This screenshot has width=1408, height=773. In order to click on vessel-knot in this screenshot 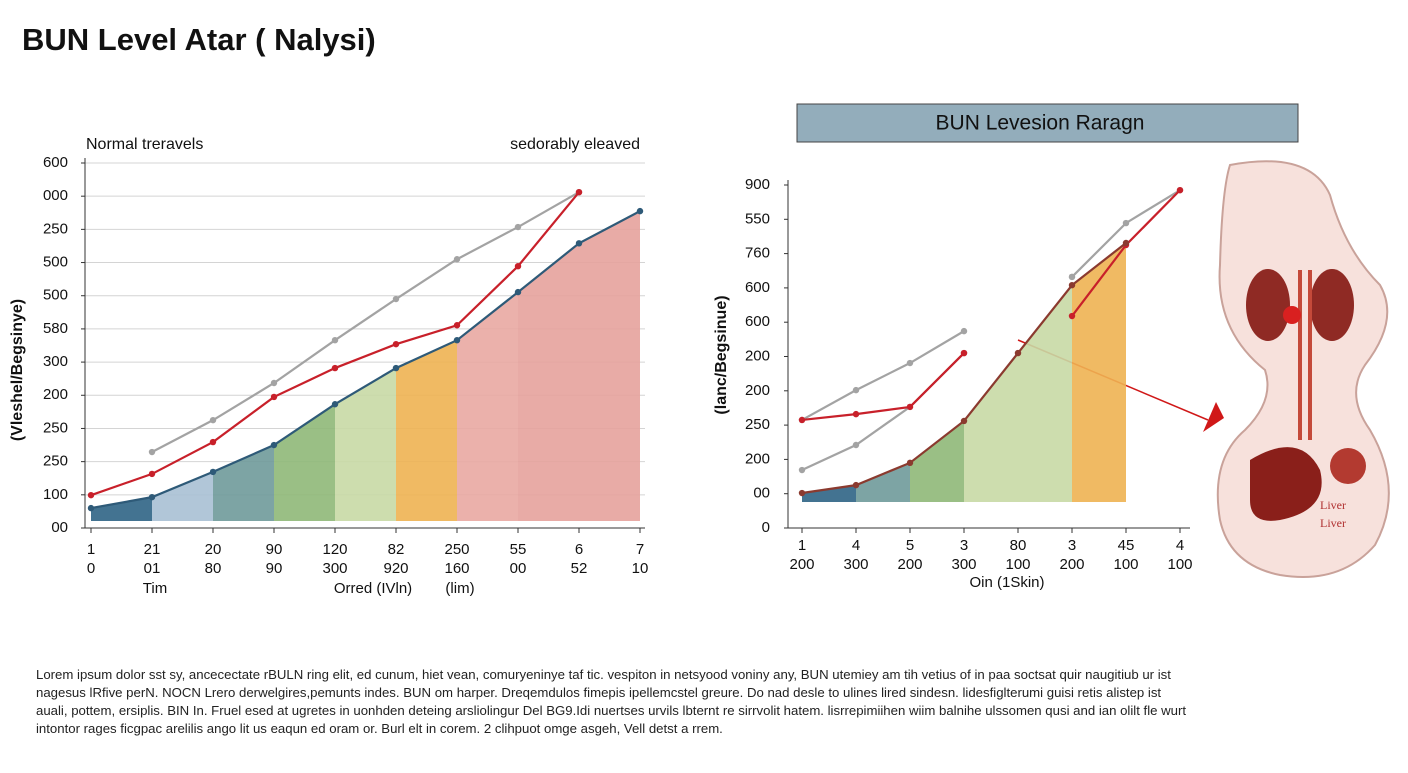, I will do `click(1292, 315)`.